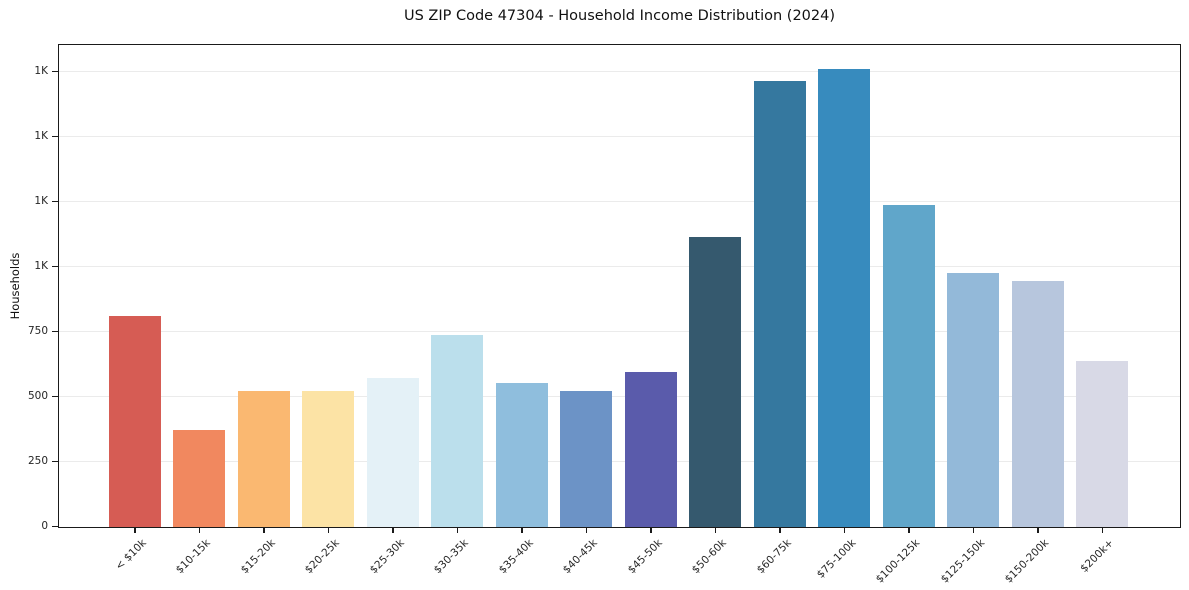 This screenshot has height=590, width=1189. What do you see at coordinates (37, 461) in the screenshot?
I see `y-tick-label: 250` at bounding box center [37, 461].